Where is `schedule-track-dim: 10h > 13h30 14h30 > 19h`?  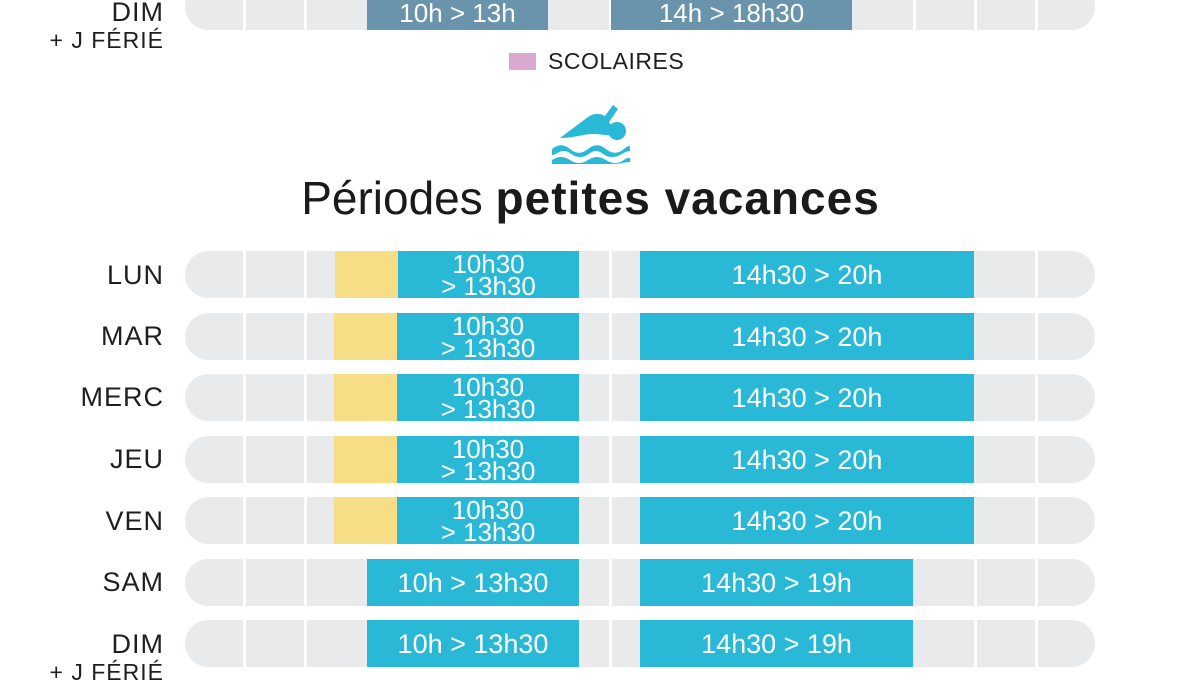 schedule-track-dim: 10h > 13h30 14h30 > 19h is located at coordinates (640, 643).